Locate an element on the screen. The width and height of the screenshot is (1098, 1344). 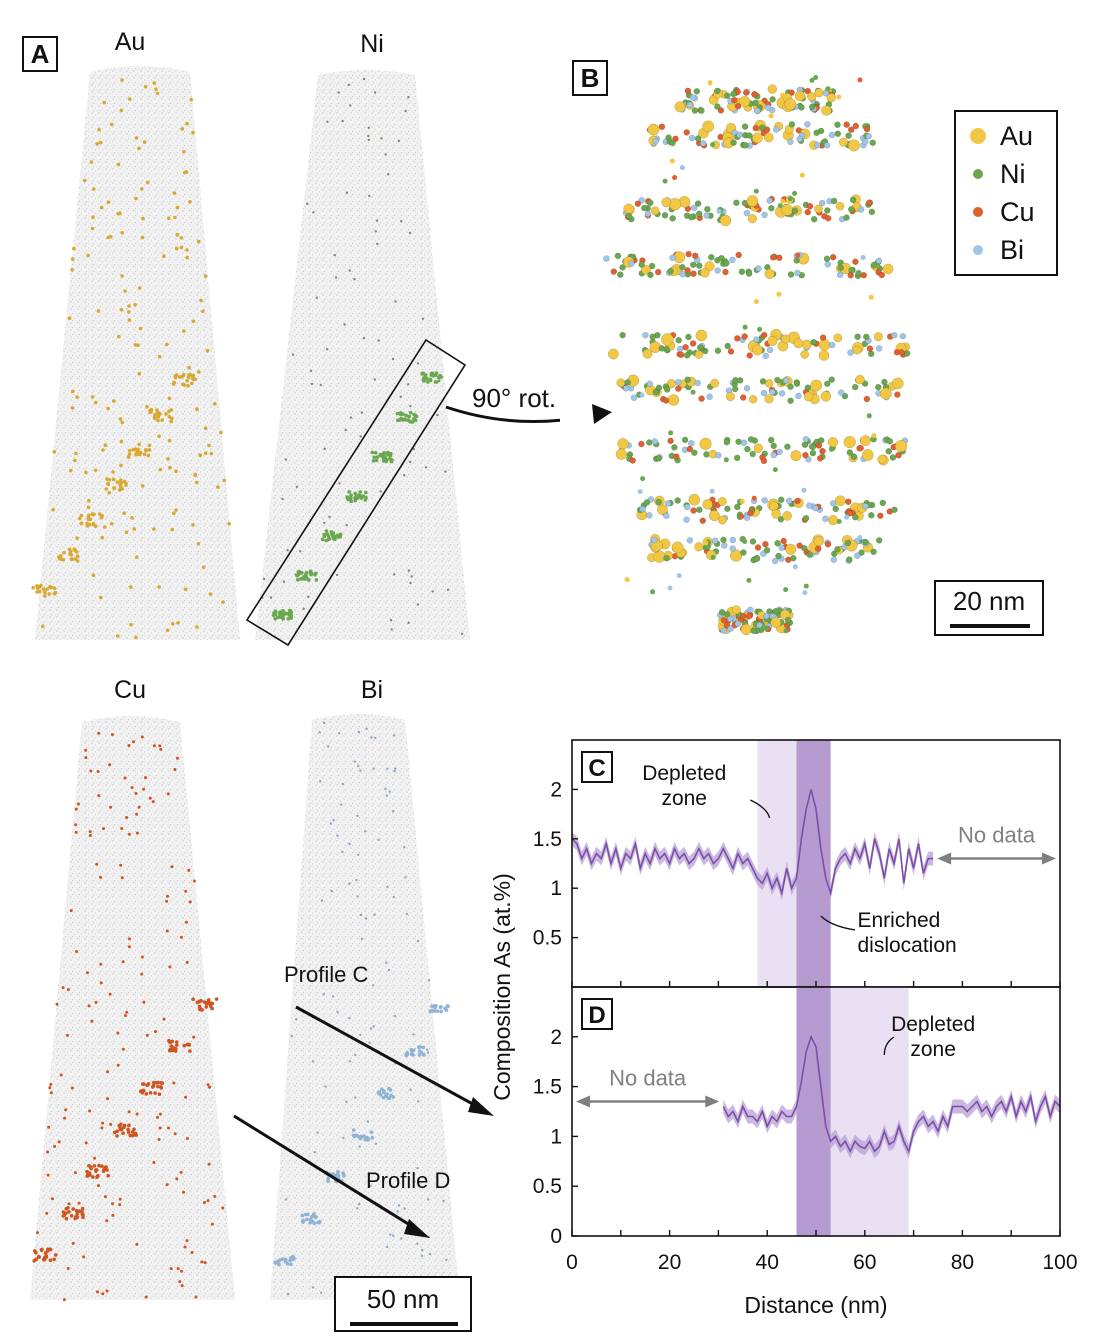
depleted-zone-label: zone is located at coordinates (933, 1049).